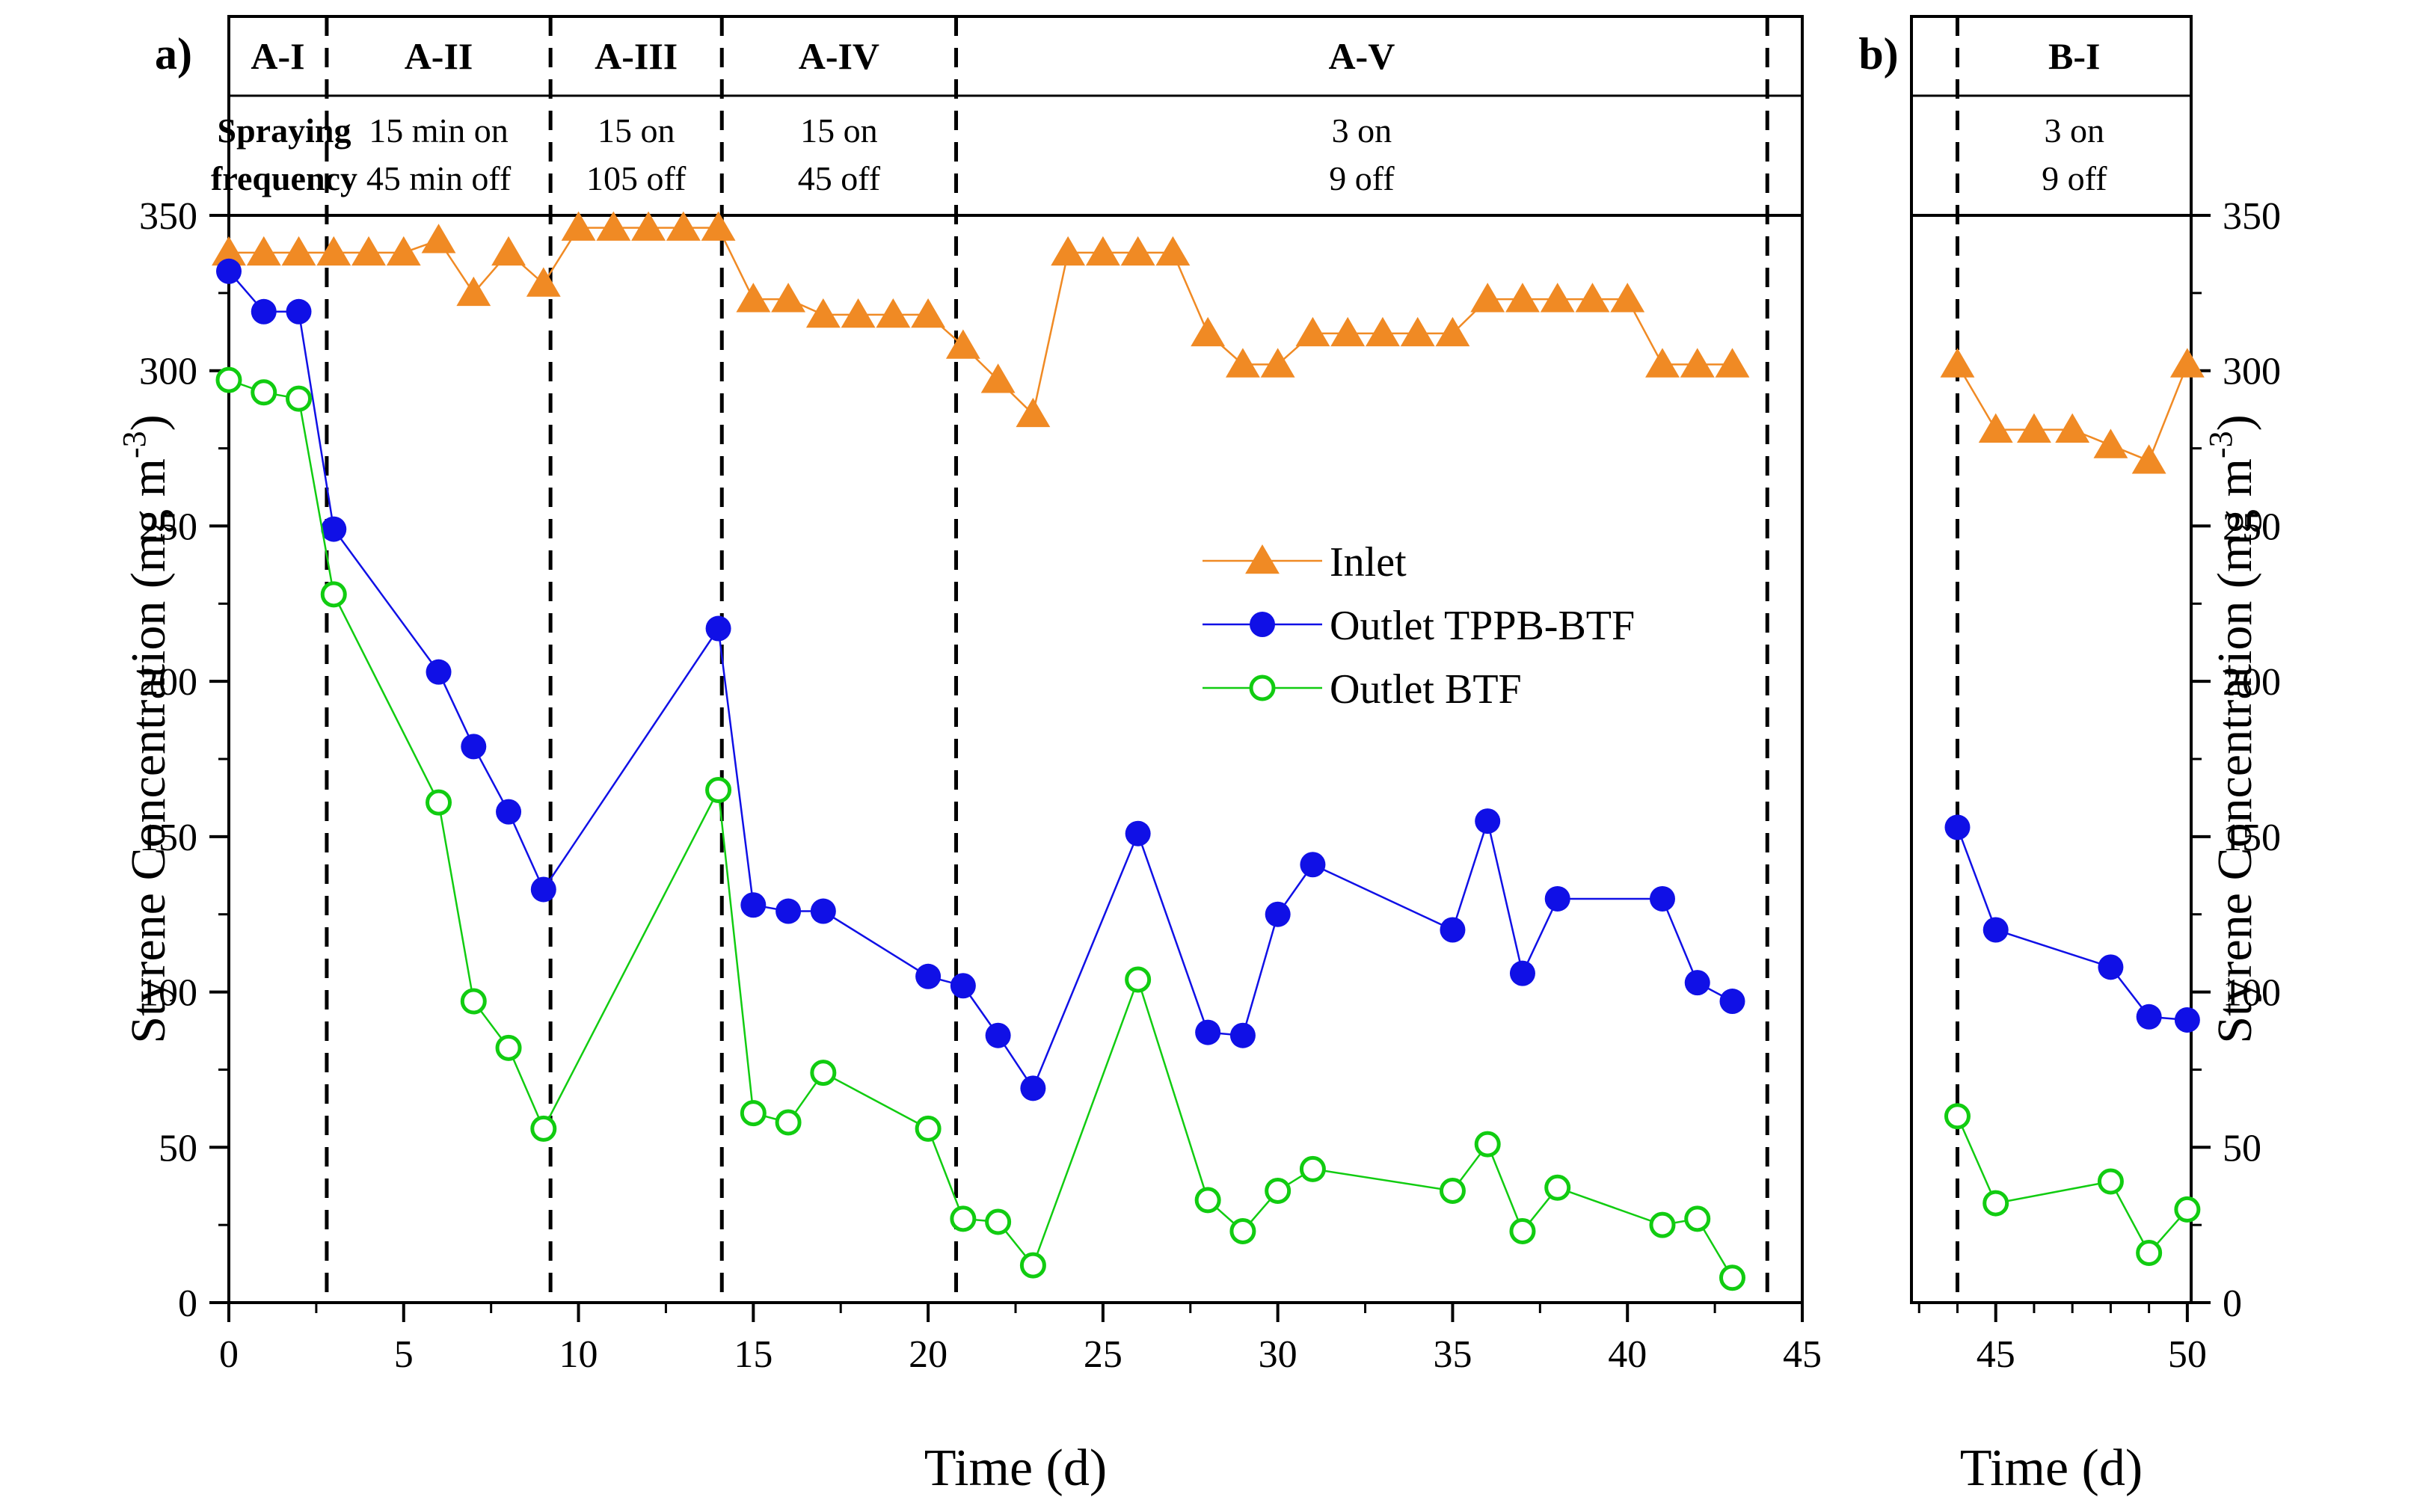 The image size is (2414, 1512). I want to click on x-tick-label: 30, so click(1278, 1354).